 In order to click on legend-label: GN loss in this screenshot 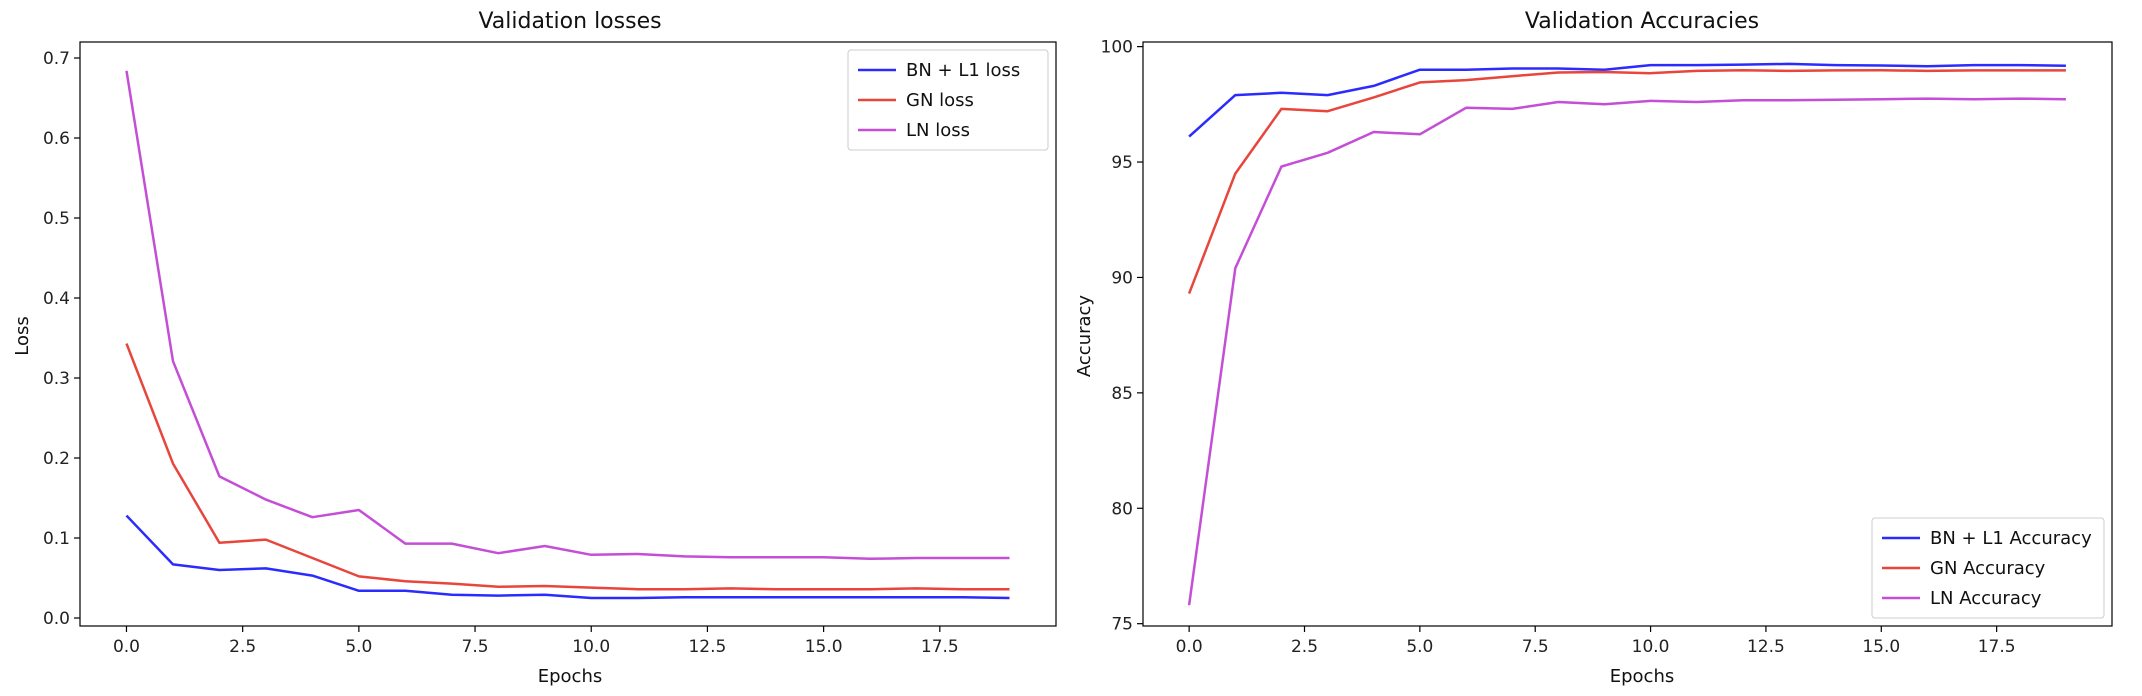, I will do `click(940, 100)`.